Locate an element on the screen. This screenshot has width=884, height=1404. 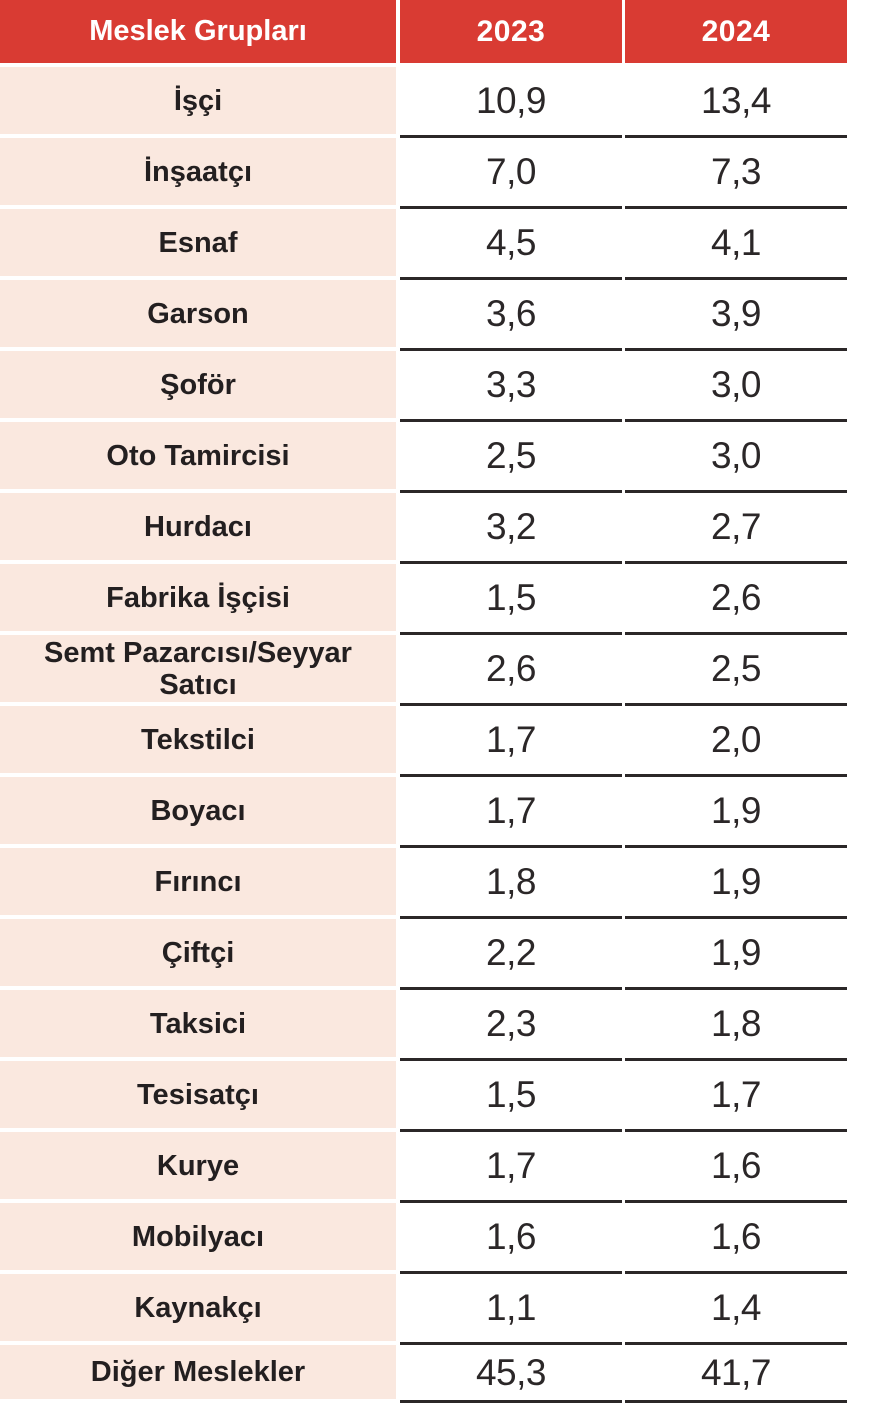
table-row: Fırıncı 1,8 1,9 is located at coordinates (423, 883).